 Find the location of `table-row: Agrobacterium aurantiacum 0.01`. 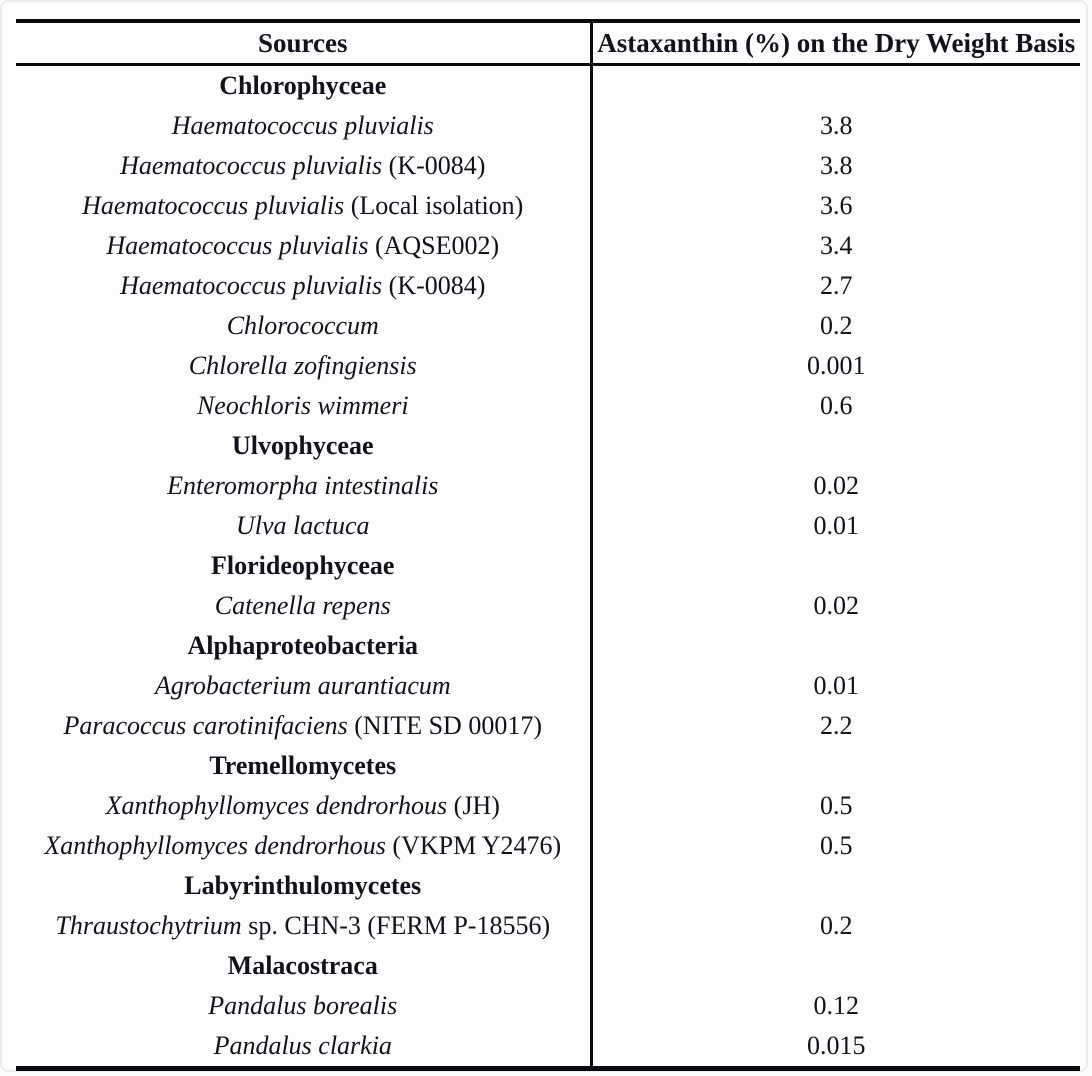

table-row: Agrobacterium aurantiacum 0.01 is located at coordinates (548, 686).